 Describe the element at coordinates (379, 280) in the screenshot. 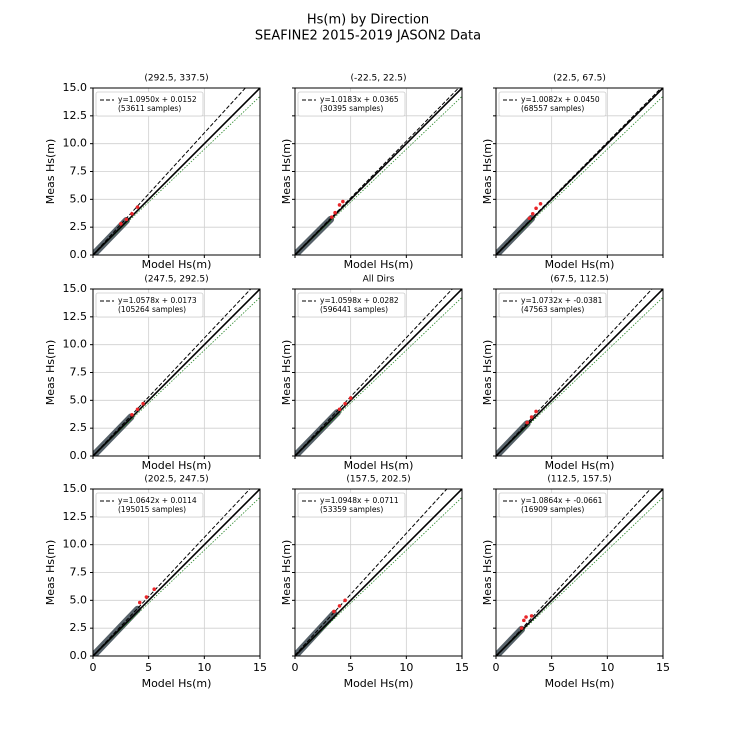

I see `subplot-title: All Dirs` at that location.